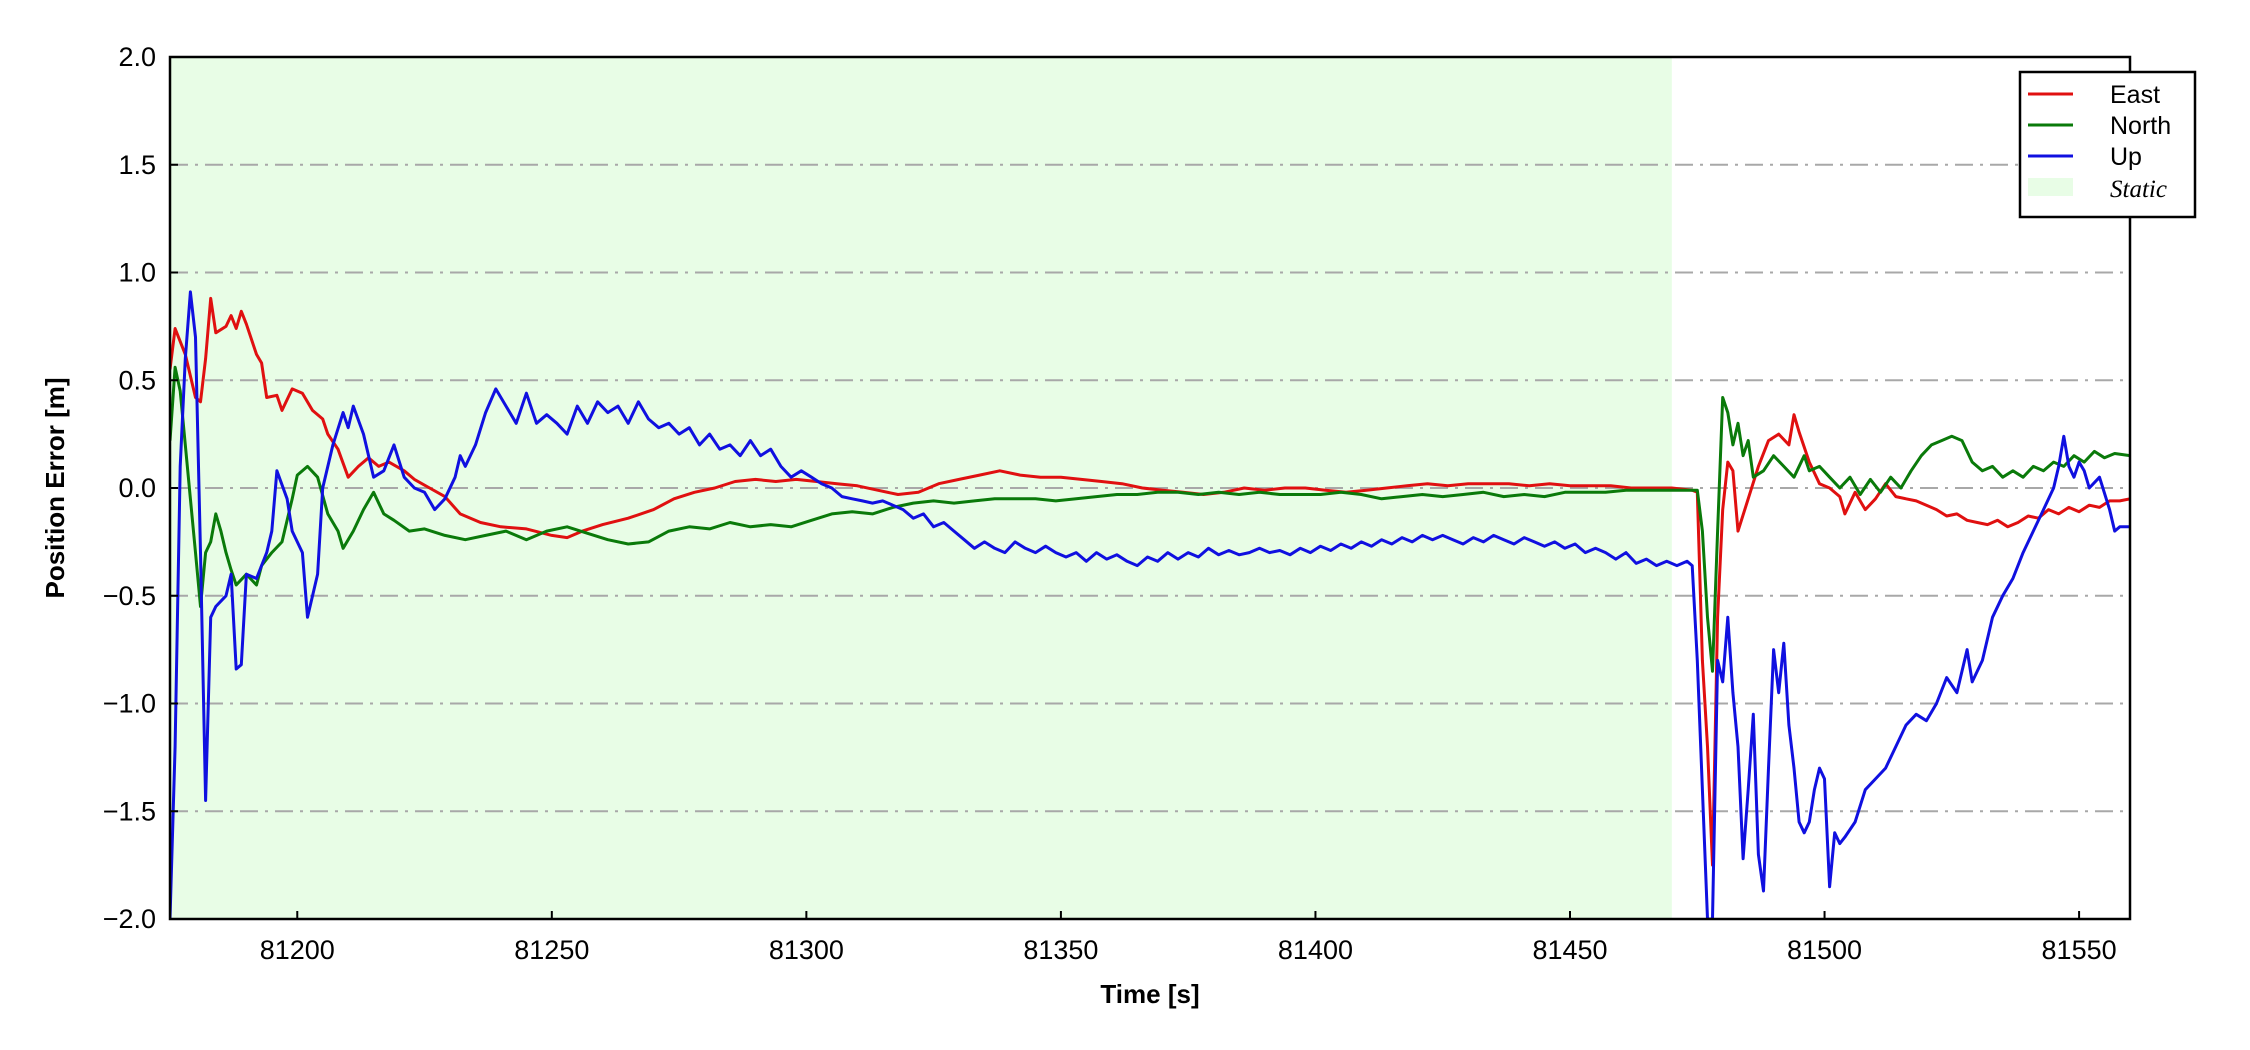 This screenshot has height=1050, width=2250. Describe the element at coordinates (2050, 187) in the screenshot. I see `legend-swatch-static` at that location.